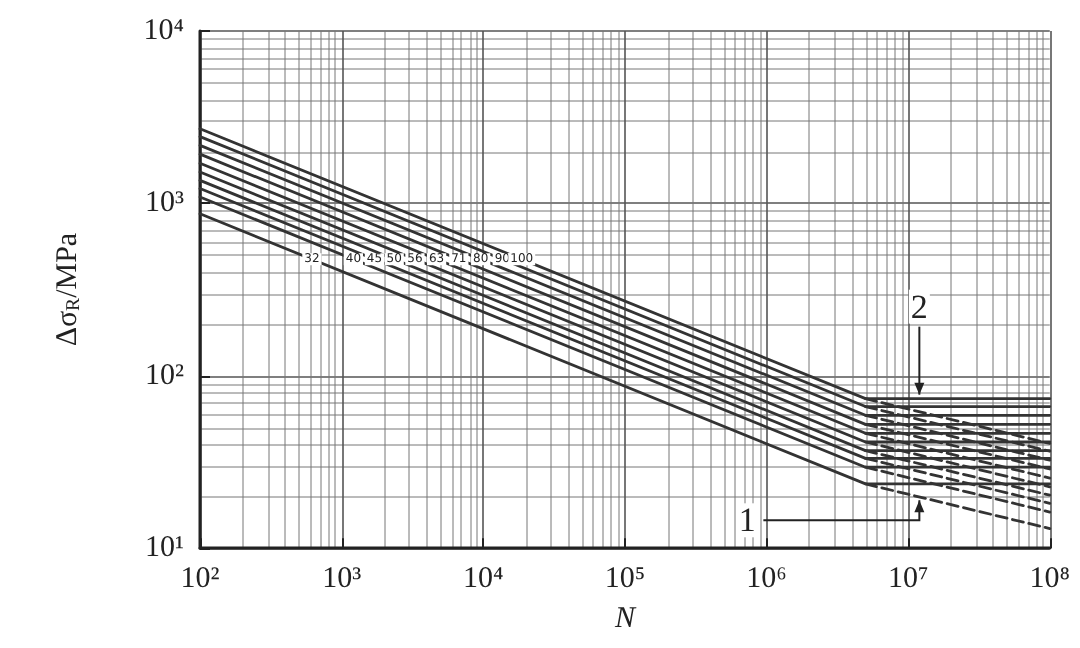  Describe the element at coordinates (165, 203) in the screenshot. I see `y-tick-label: 10³` at that location.